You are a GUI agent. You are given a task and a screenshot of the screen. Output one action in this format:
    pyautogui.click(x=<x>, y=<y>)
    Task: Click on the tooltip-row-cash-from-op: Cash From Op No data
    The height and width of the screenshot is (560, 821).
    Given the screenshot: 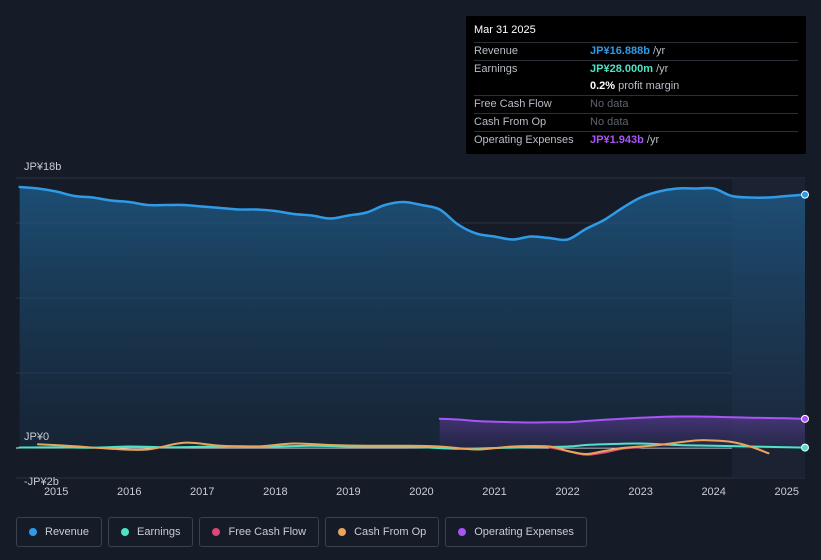 What is the action you would take?
    pyautogui.click(x=636, y=122)
    